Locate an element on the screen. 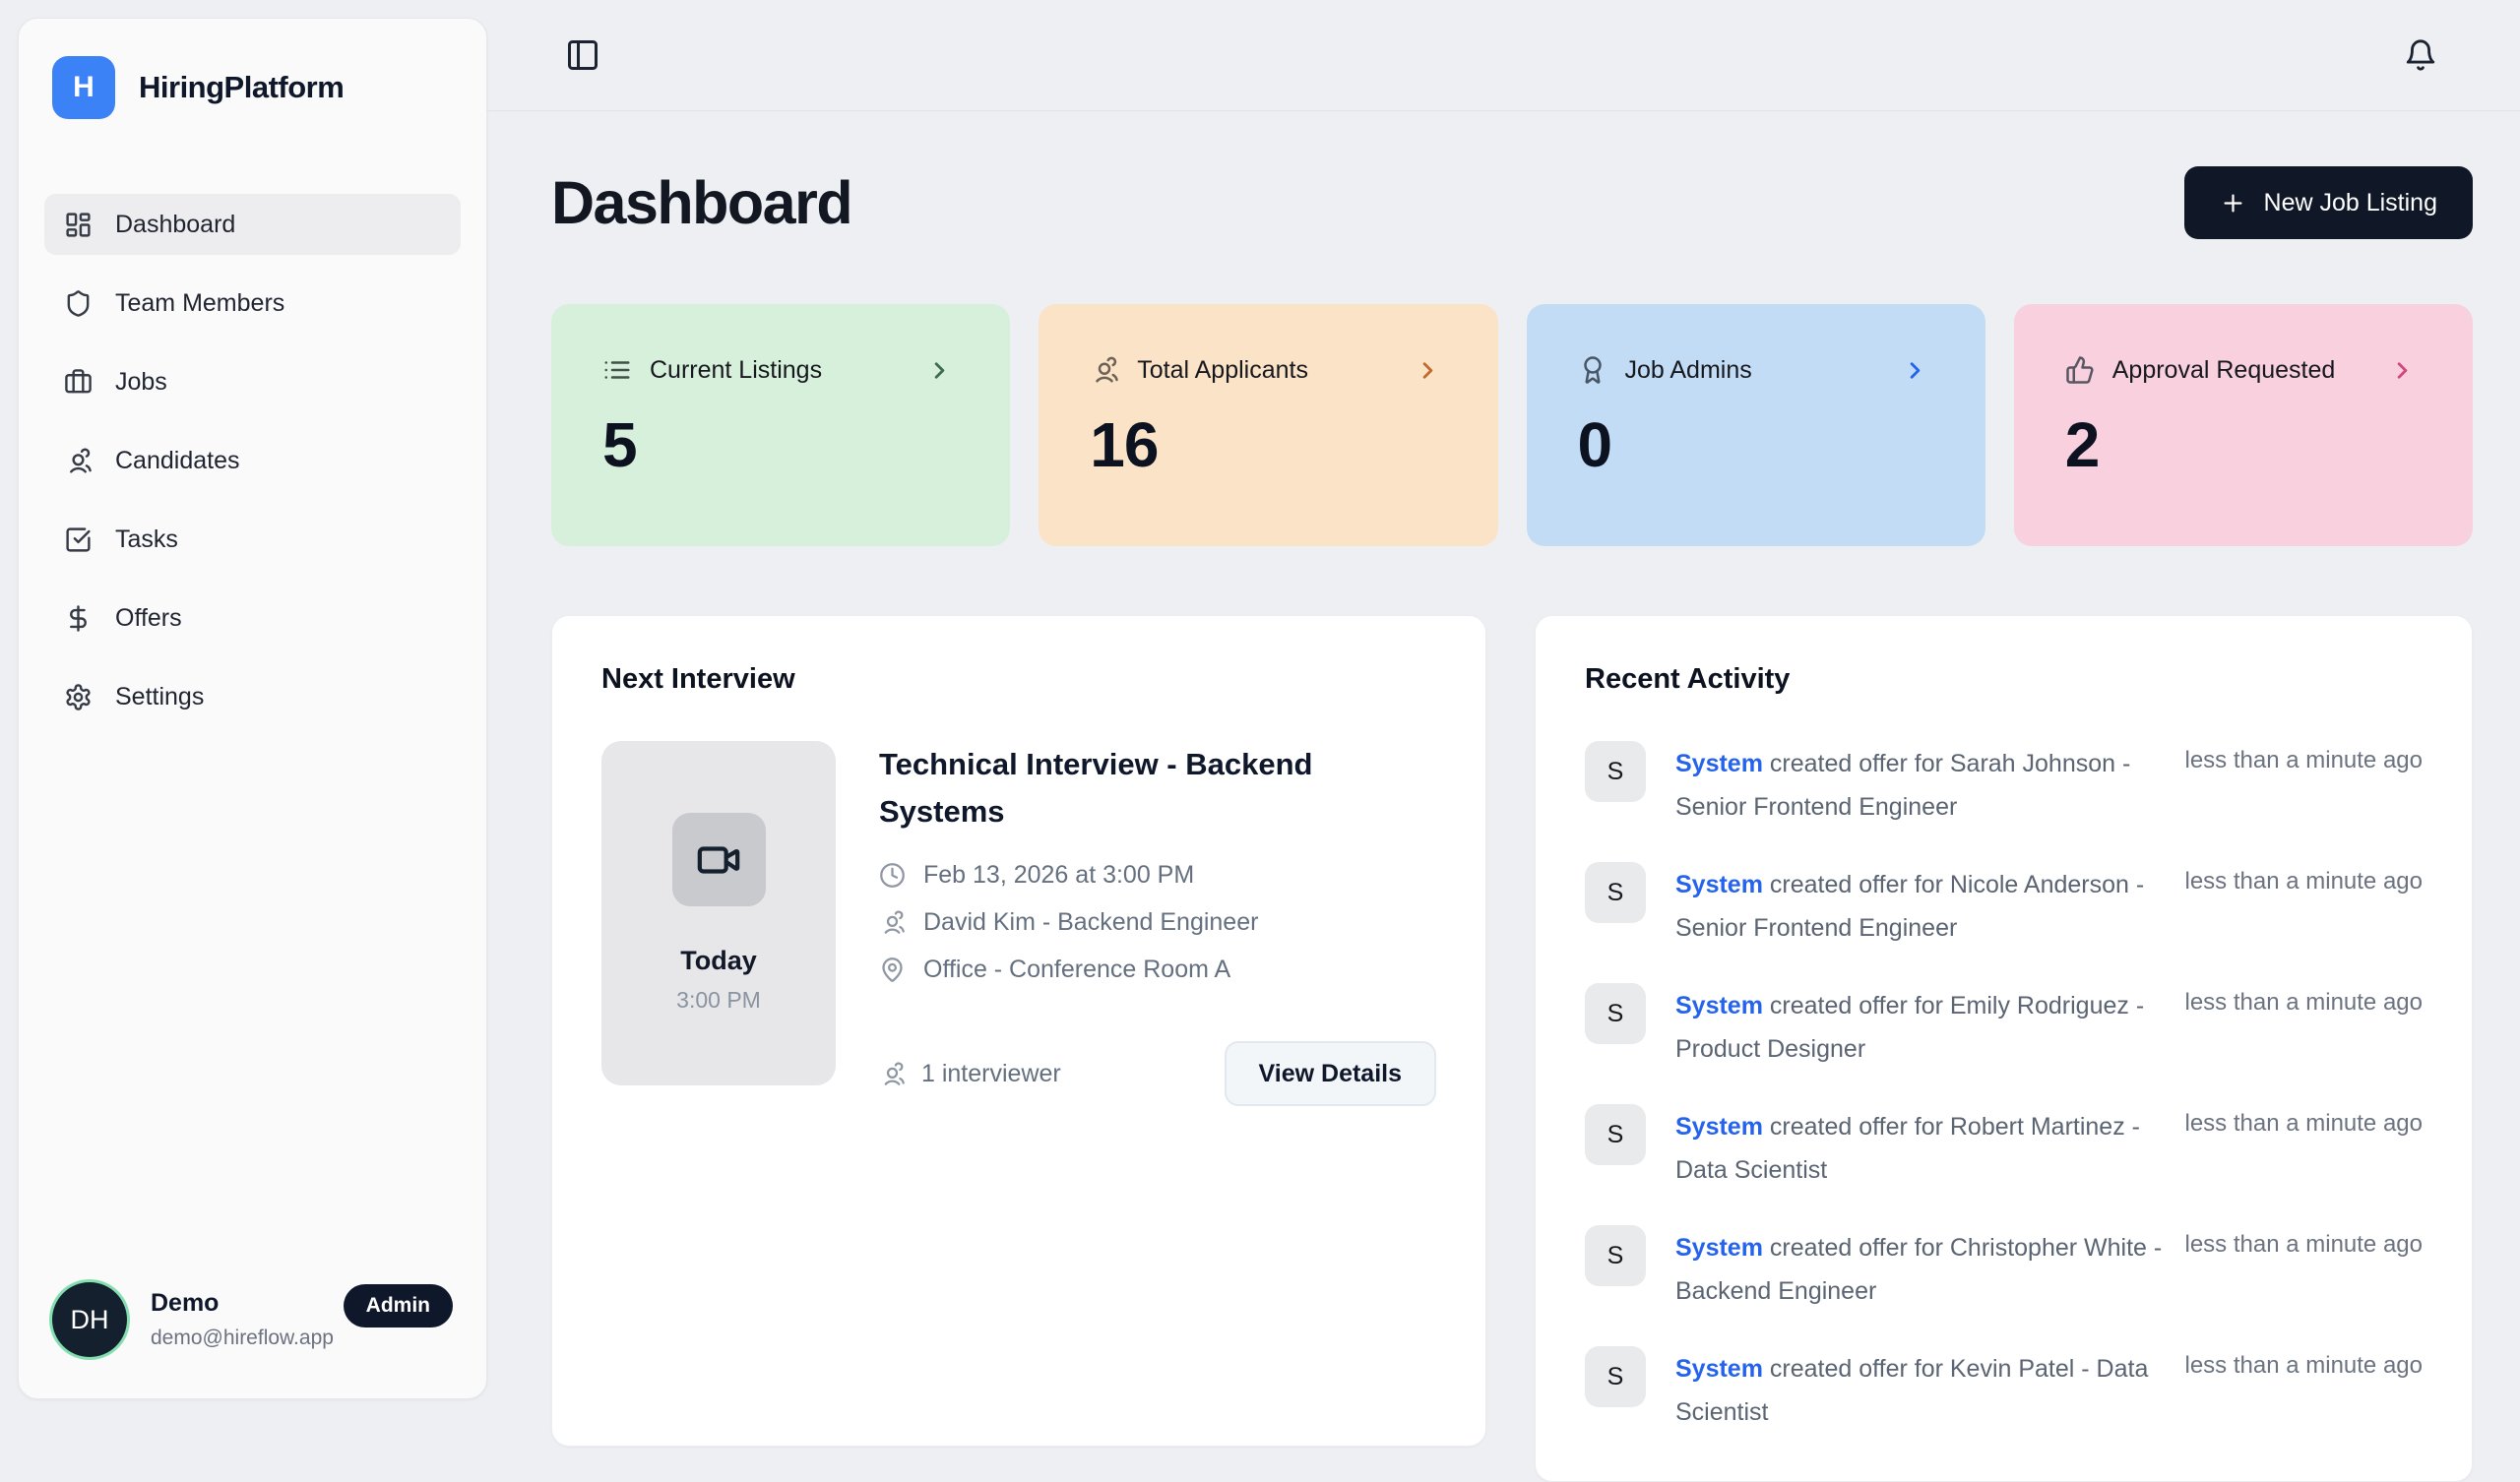 The height and width of the screenshot is (1482, 2520). panel-left-icon is located at coordinates (582, 55).